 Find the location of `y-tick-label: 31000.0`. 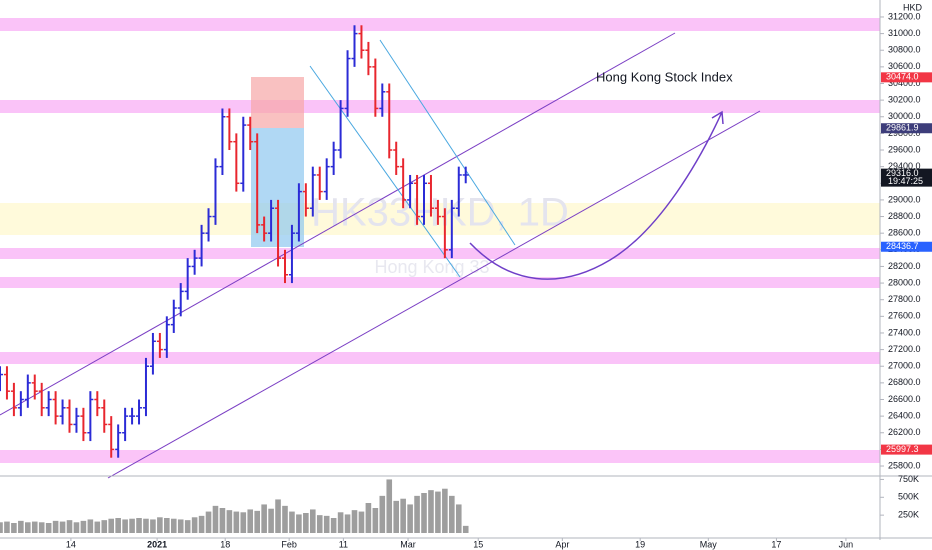

y-tick-label: 31000.0 is located at coordinates (904, 33).